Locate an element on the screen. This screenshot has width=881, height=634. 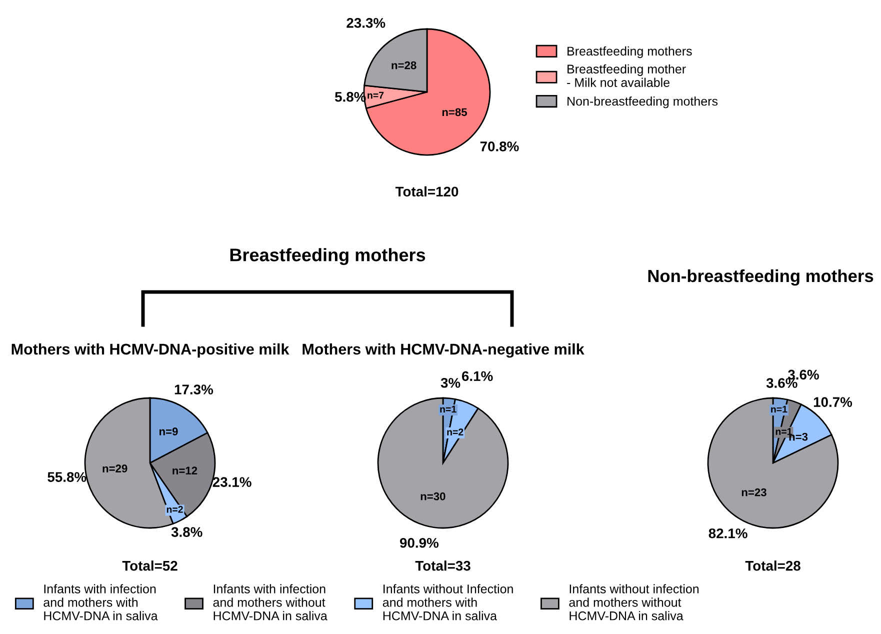
data-label: n=3 is located at coordinates (798, 436).